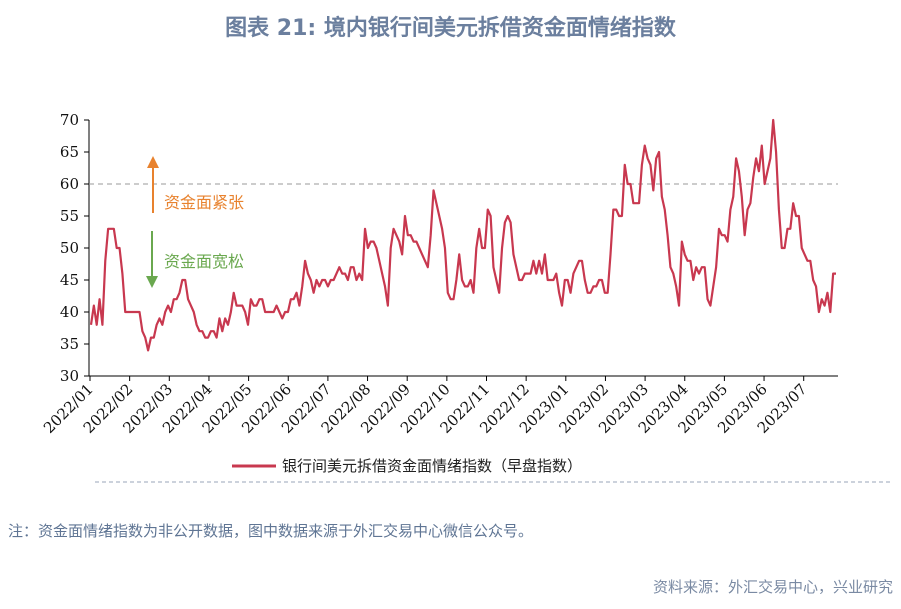 The height and width of the screenshot is (609, 901). Describe the element at coordinates (204, 261) in the screenshot. I see `loose-label: 资金面宽松` at that location.